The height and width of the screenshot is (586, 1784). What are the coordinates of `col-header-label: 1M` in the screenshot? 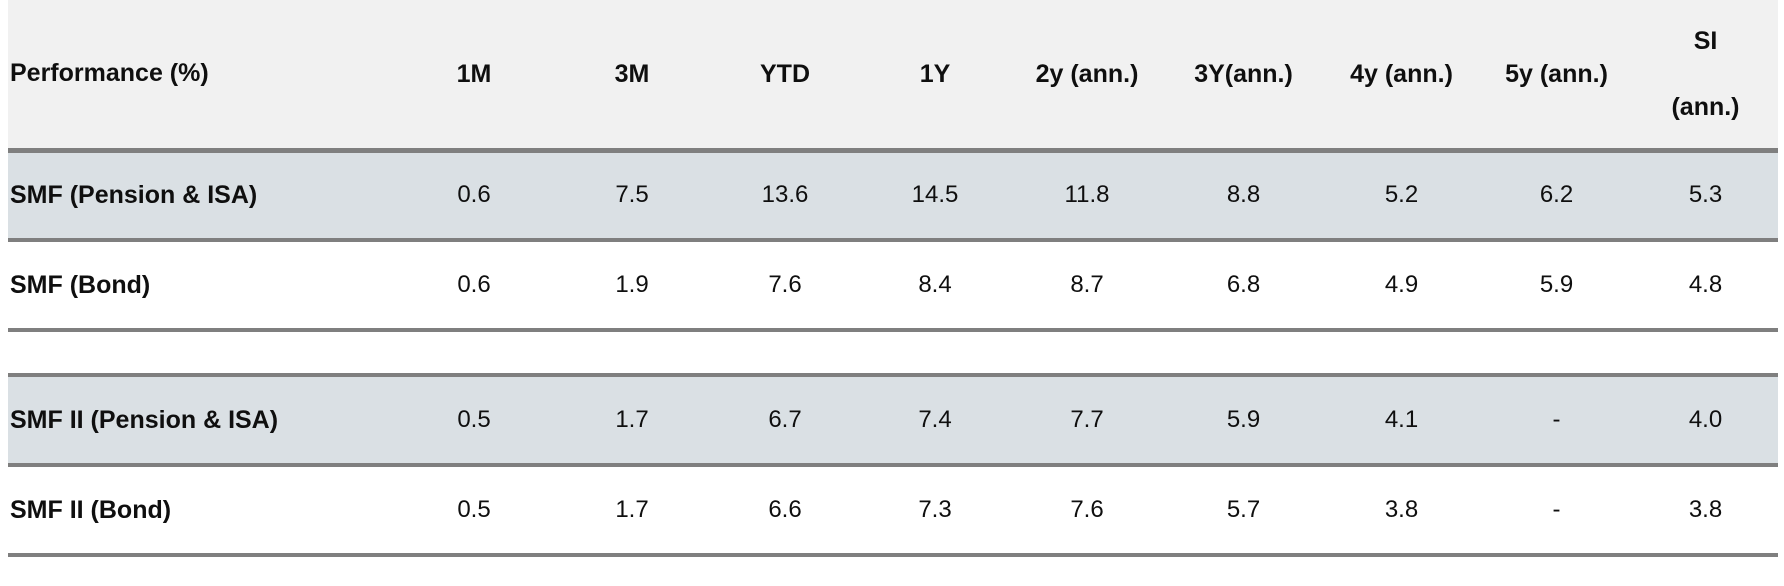 It's located at (474, 73).